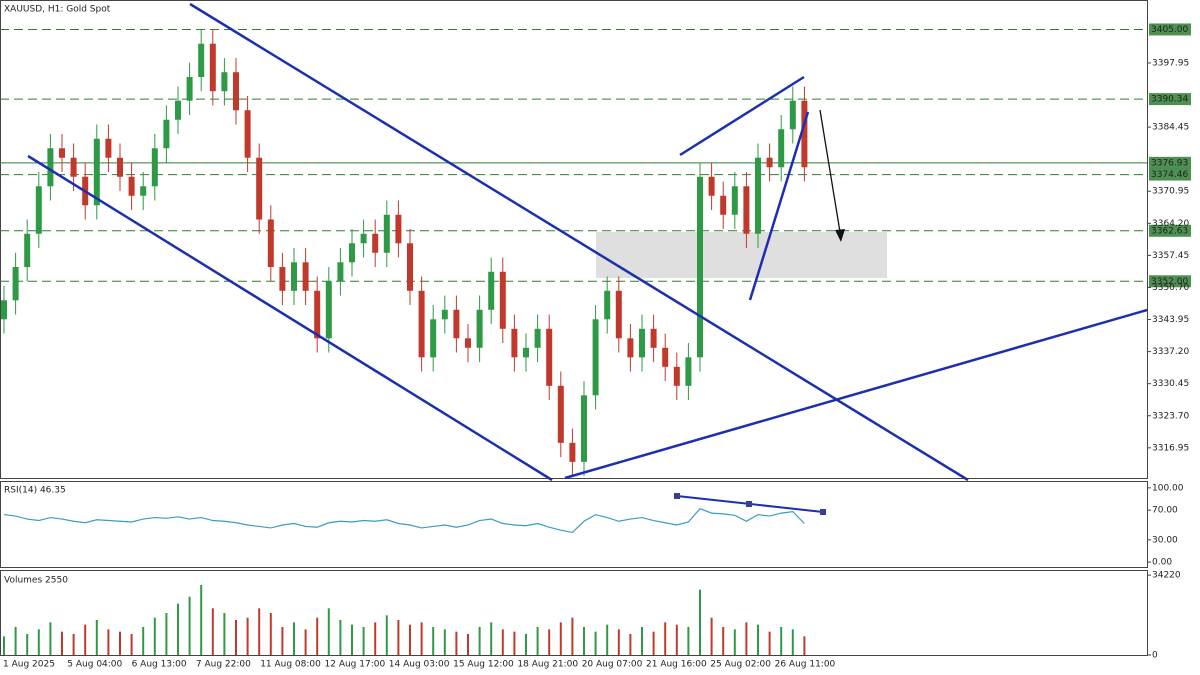 The height and width of the screenshot is (675, 1200). What do you see at coordinates (223, 665) in the screenshot?
I see `x-tick-label: 7 Aug 22:00` at bounding box center [223, 665].